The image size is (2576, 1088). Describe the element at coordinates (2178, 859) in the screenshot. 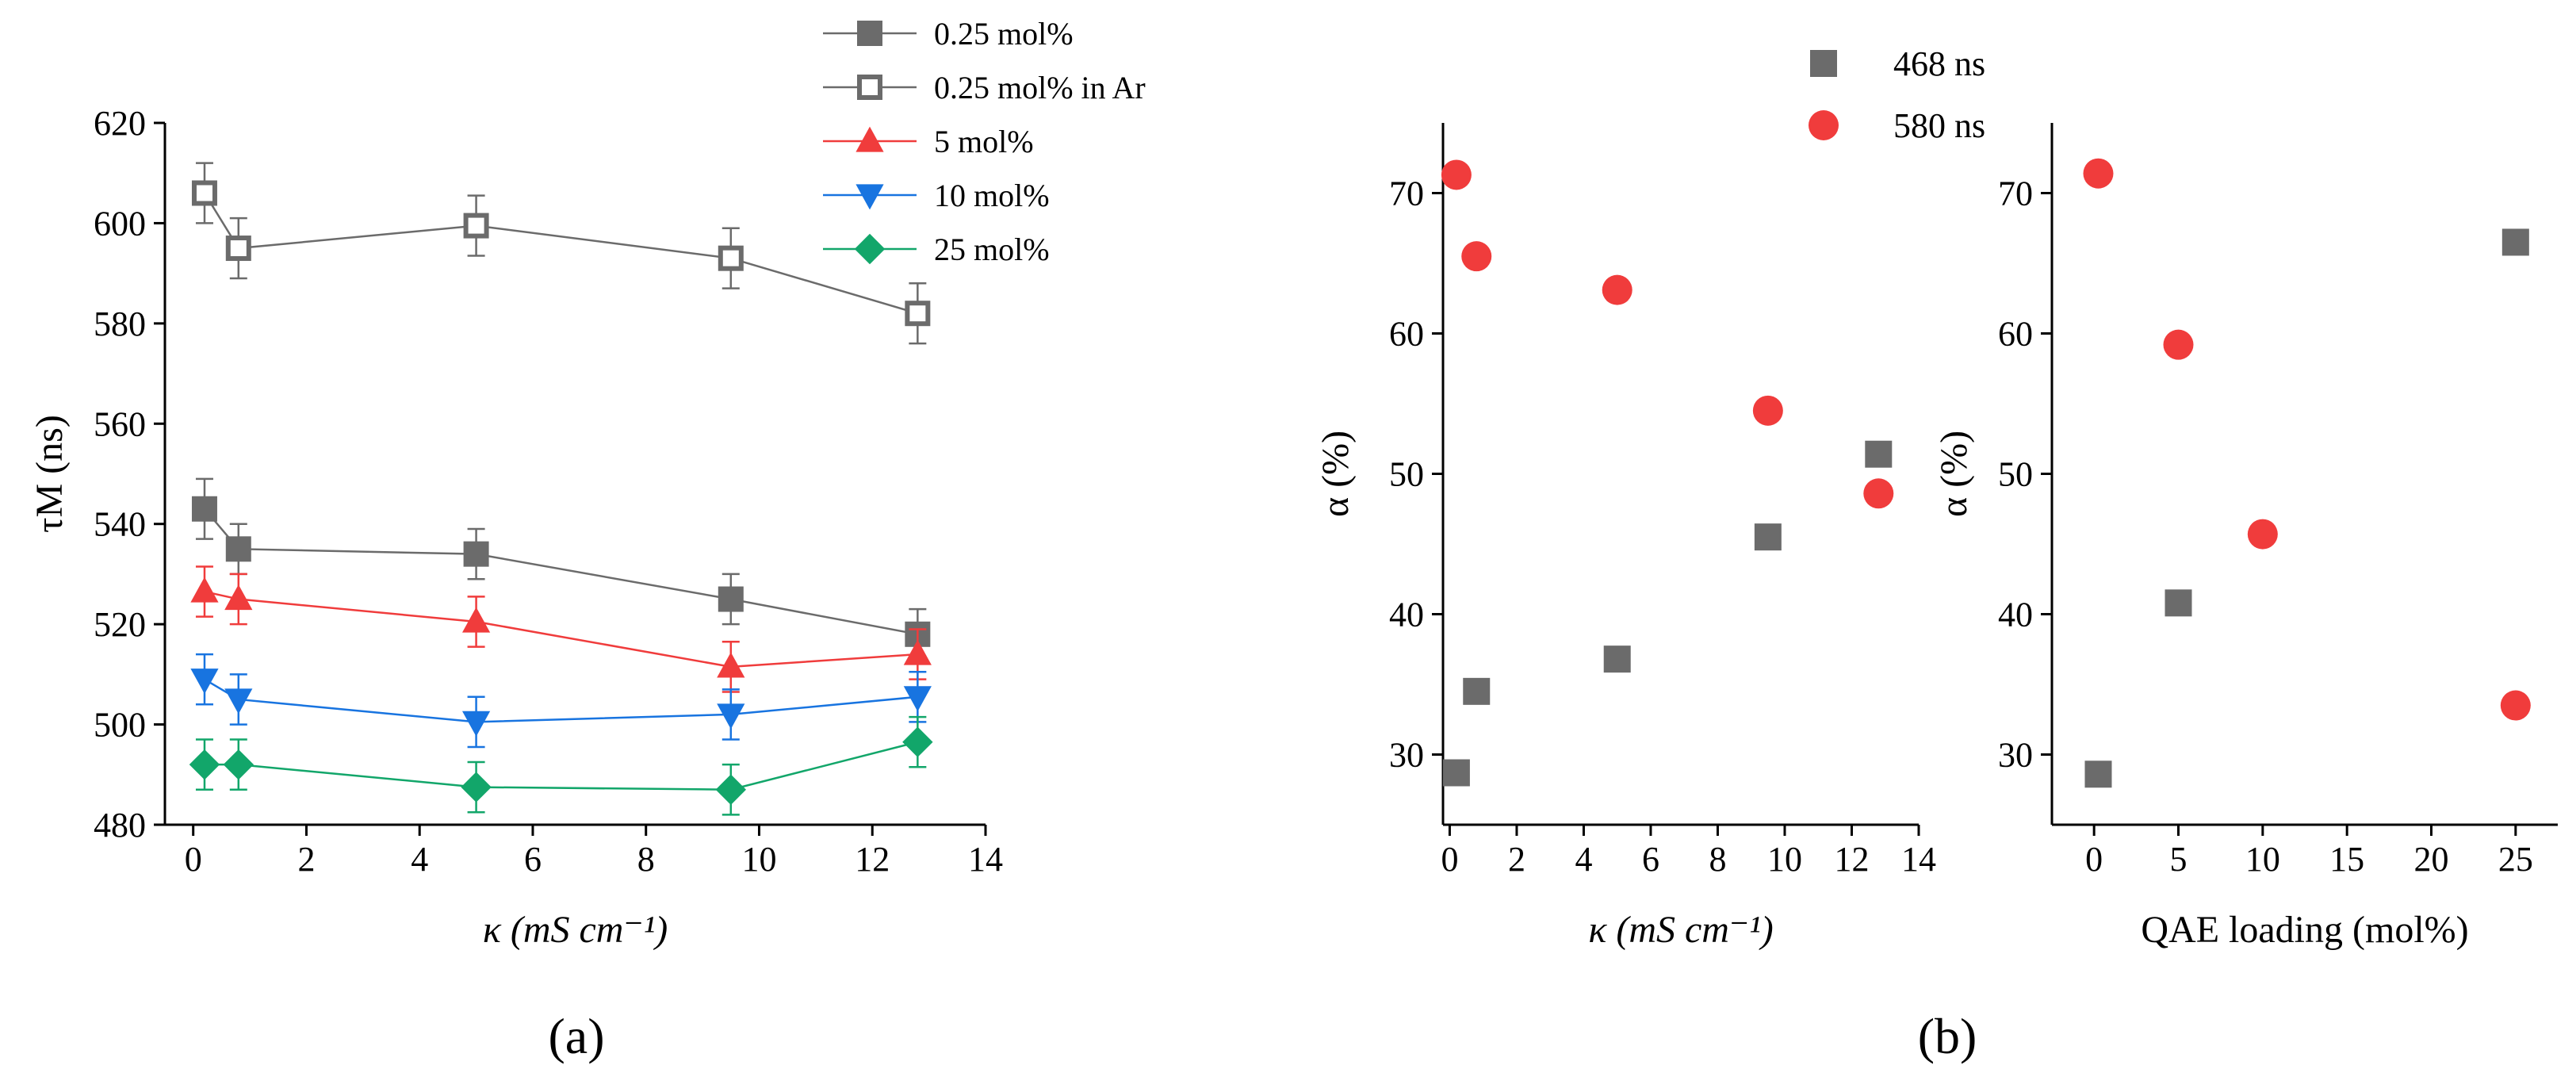

I see `x-tick-label: 5` at that location.